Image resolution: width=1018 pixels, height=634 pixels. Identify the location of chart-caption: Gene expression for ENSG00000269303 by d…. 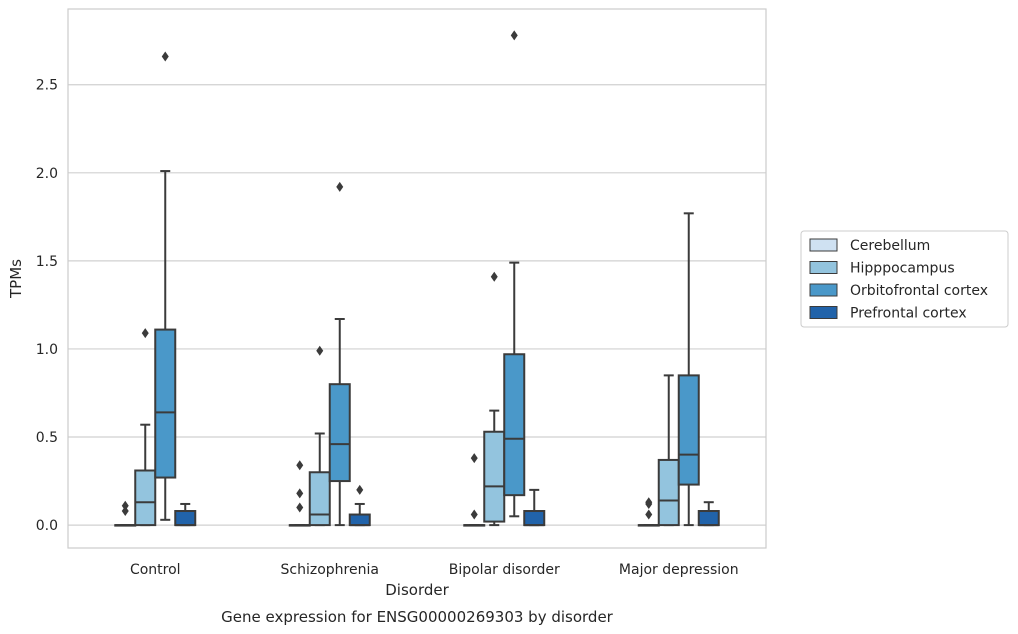
(417, 617).